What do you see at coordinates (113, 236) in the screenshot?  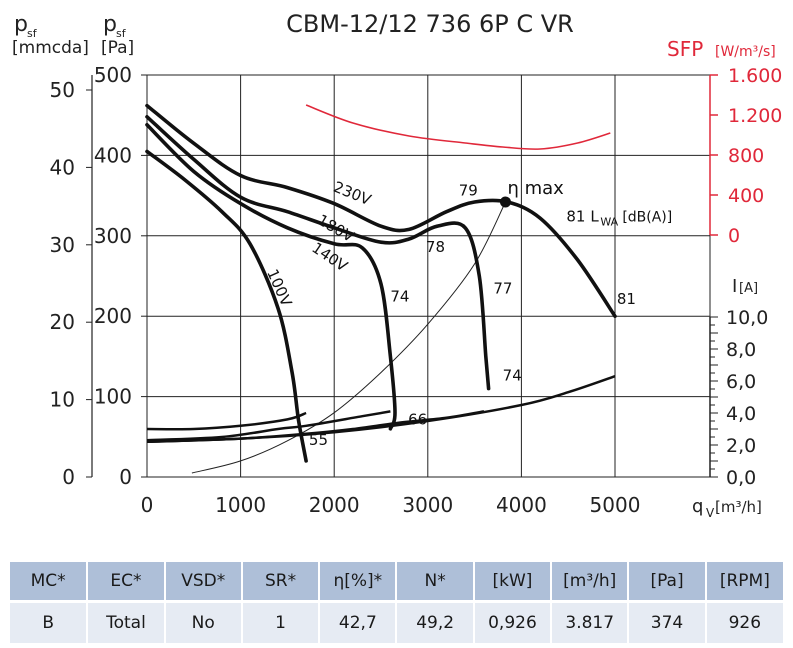 I see `pa-tick-label: 300` at bounding box center [113, 236].